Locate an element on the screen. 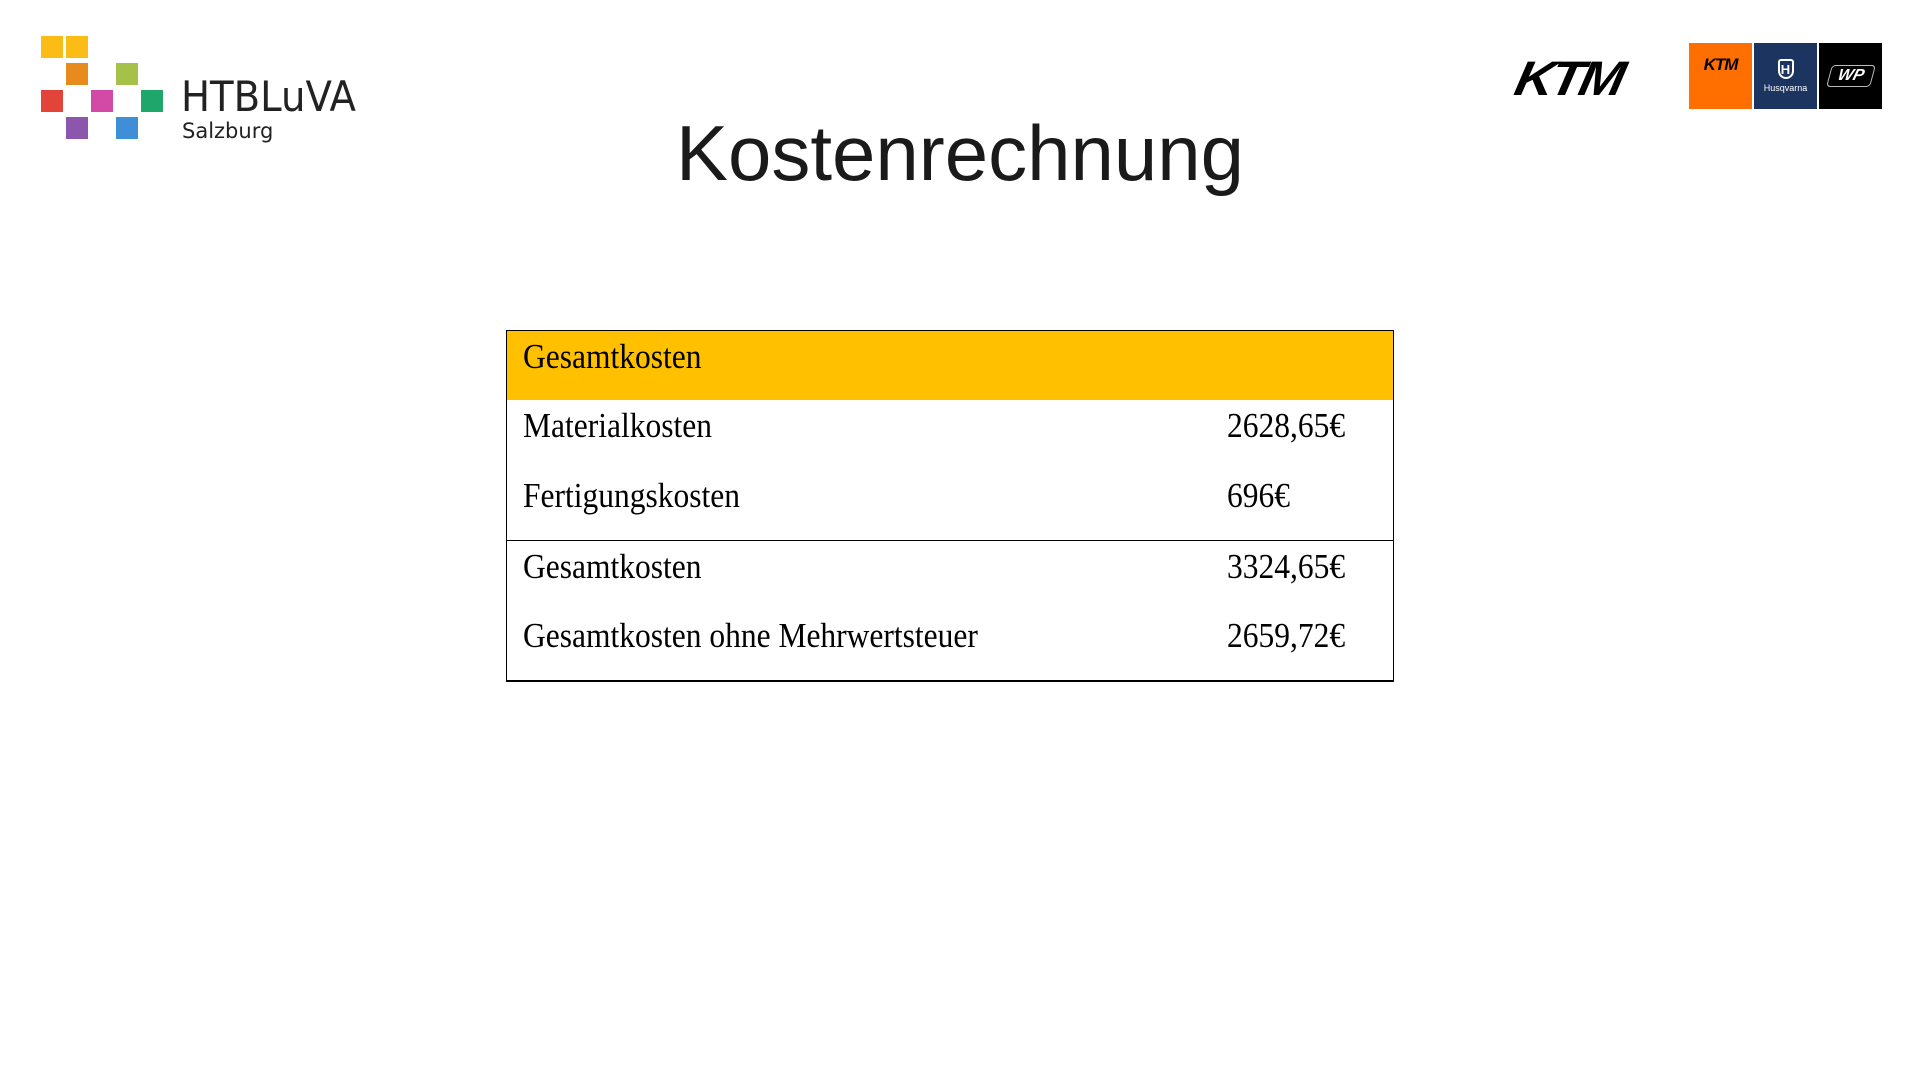  table-row: Gesamtkosten 3324,65€ is located at coordinates (950, 575).